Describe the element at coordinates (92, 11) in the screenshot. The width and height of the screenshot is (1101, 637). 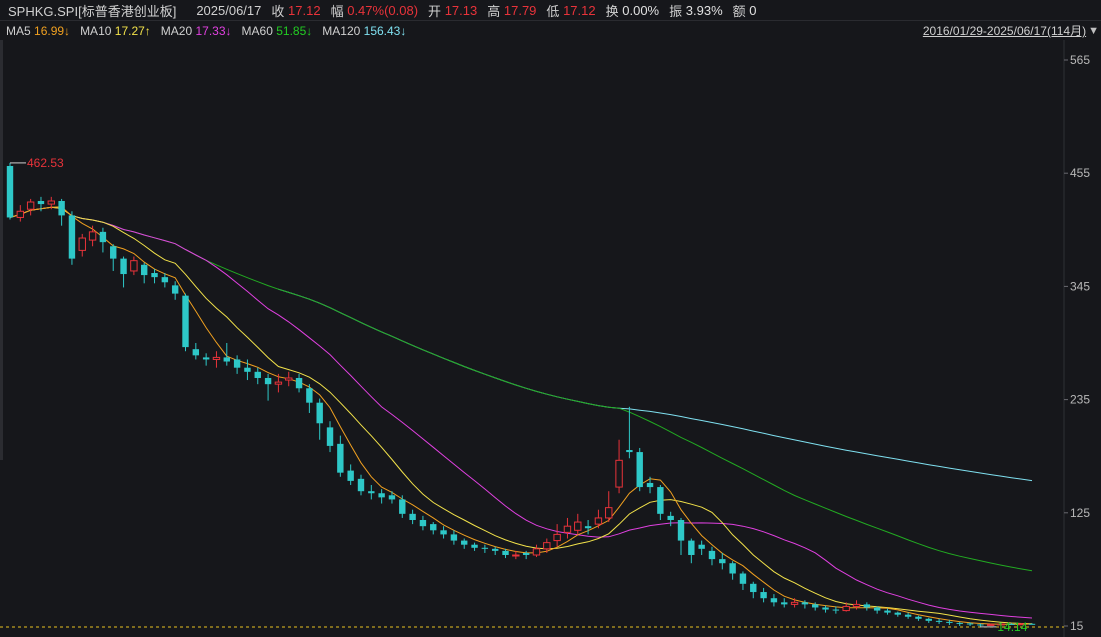
I see `symbol-label: SPHKG.SPI[标普香港创业板]` at that location.